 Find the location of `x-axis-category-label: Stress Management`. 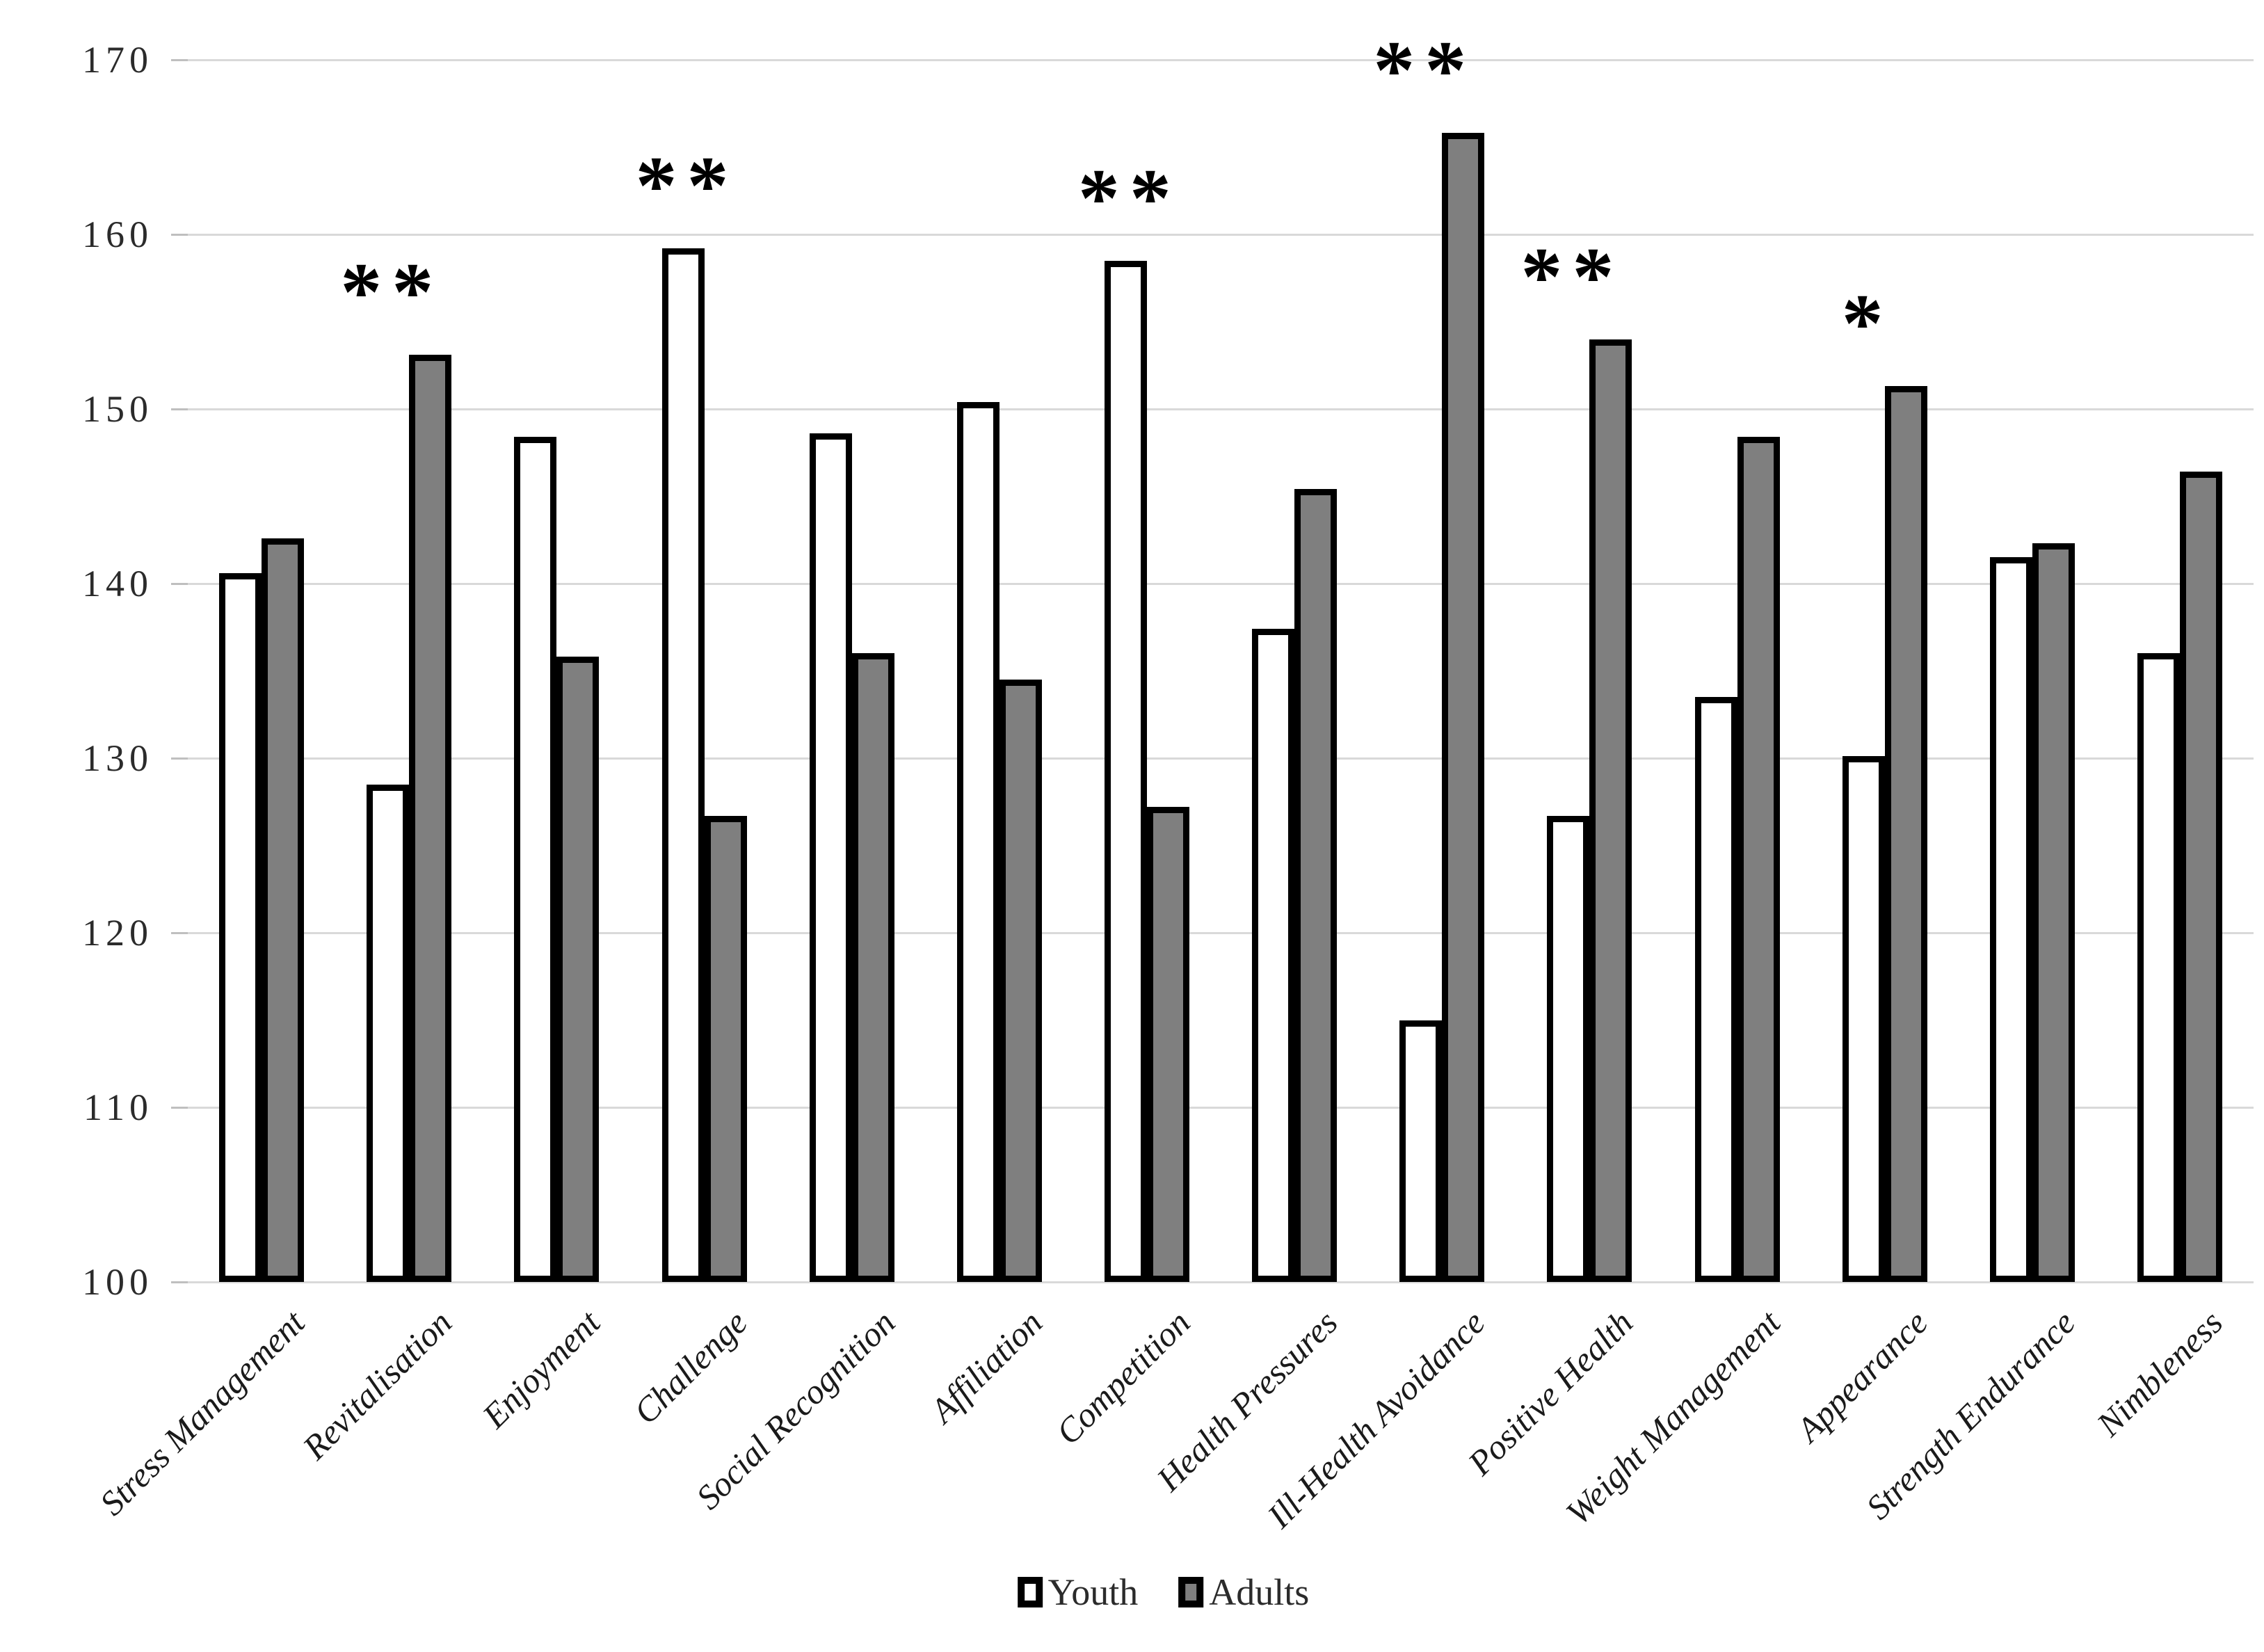

x-axis-category-label: Stress Management is located at coordinates (202, 1412).